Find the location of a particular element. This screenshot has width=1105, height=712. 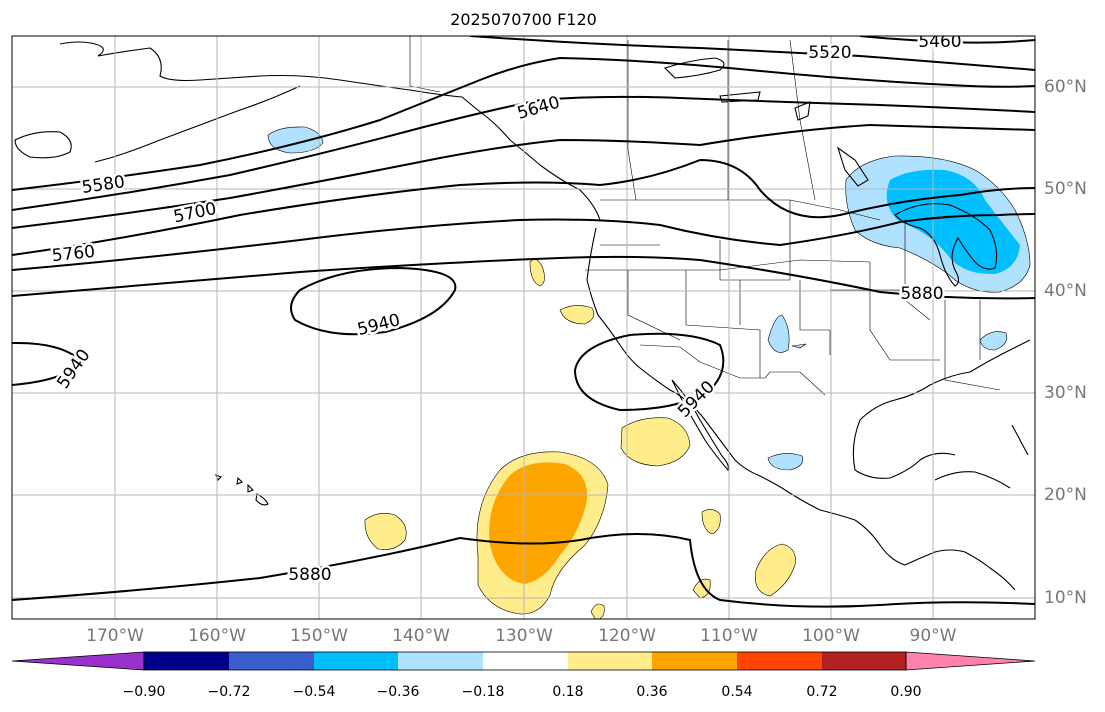

colorbar-tick: −0.90 is located at coordinates (144, 692).